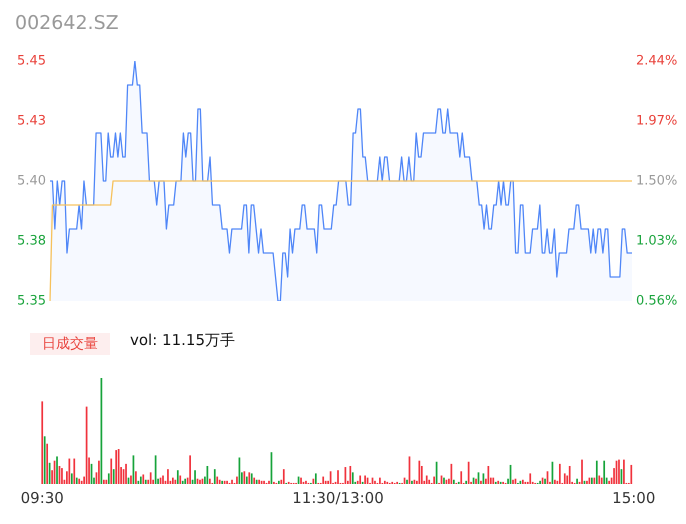  What do you see at coordinates (338, 497) in the screenshot?
I see `x-tick-label: 11:30/13:00` at bounding box center [338, 497].